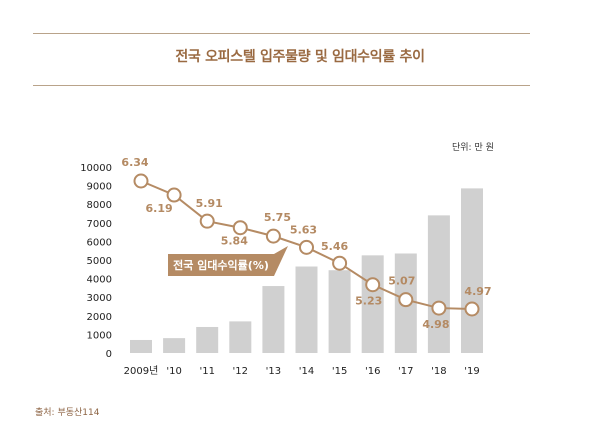 The width and height of the screenshot is (600, 440). I want to click on y-tick-label: 9000, so click(99, 187).